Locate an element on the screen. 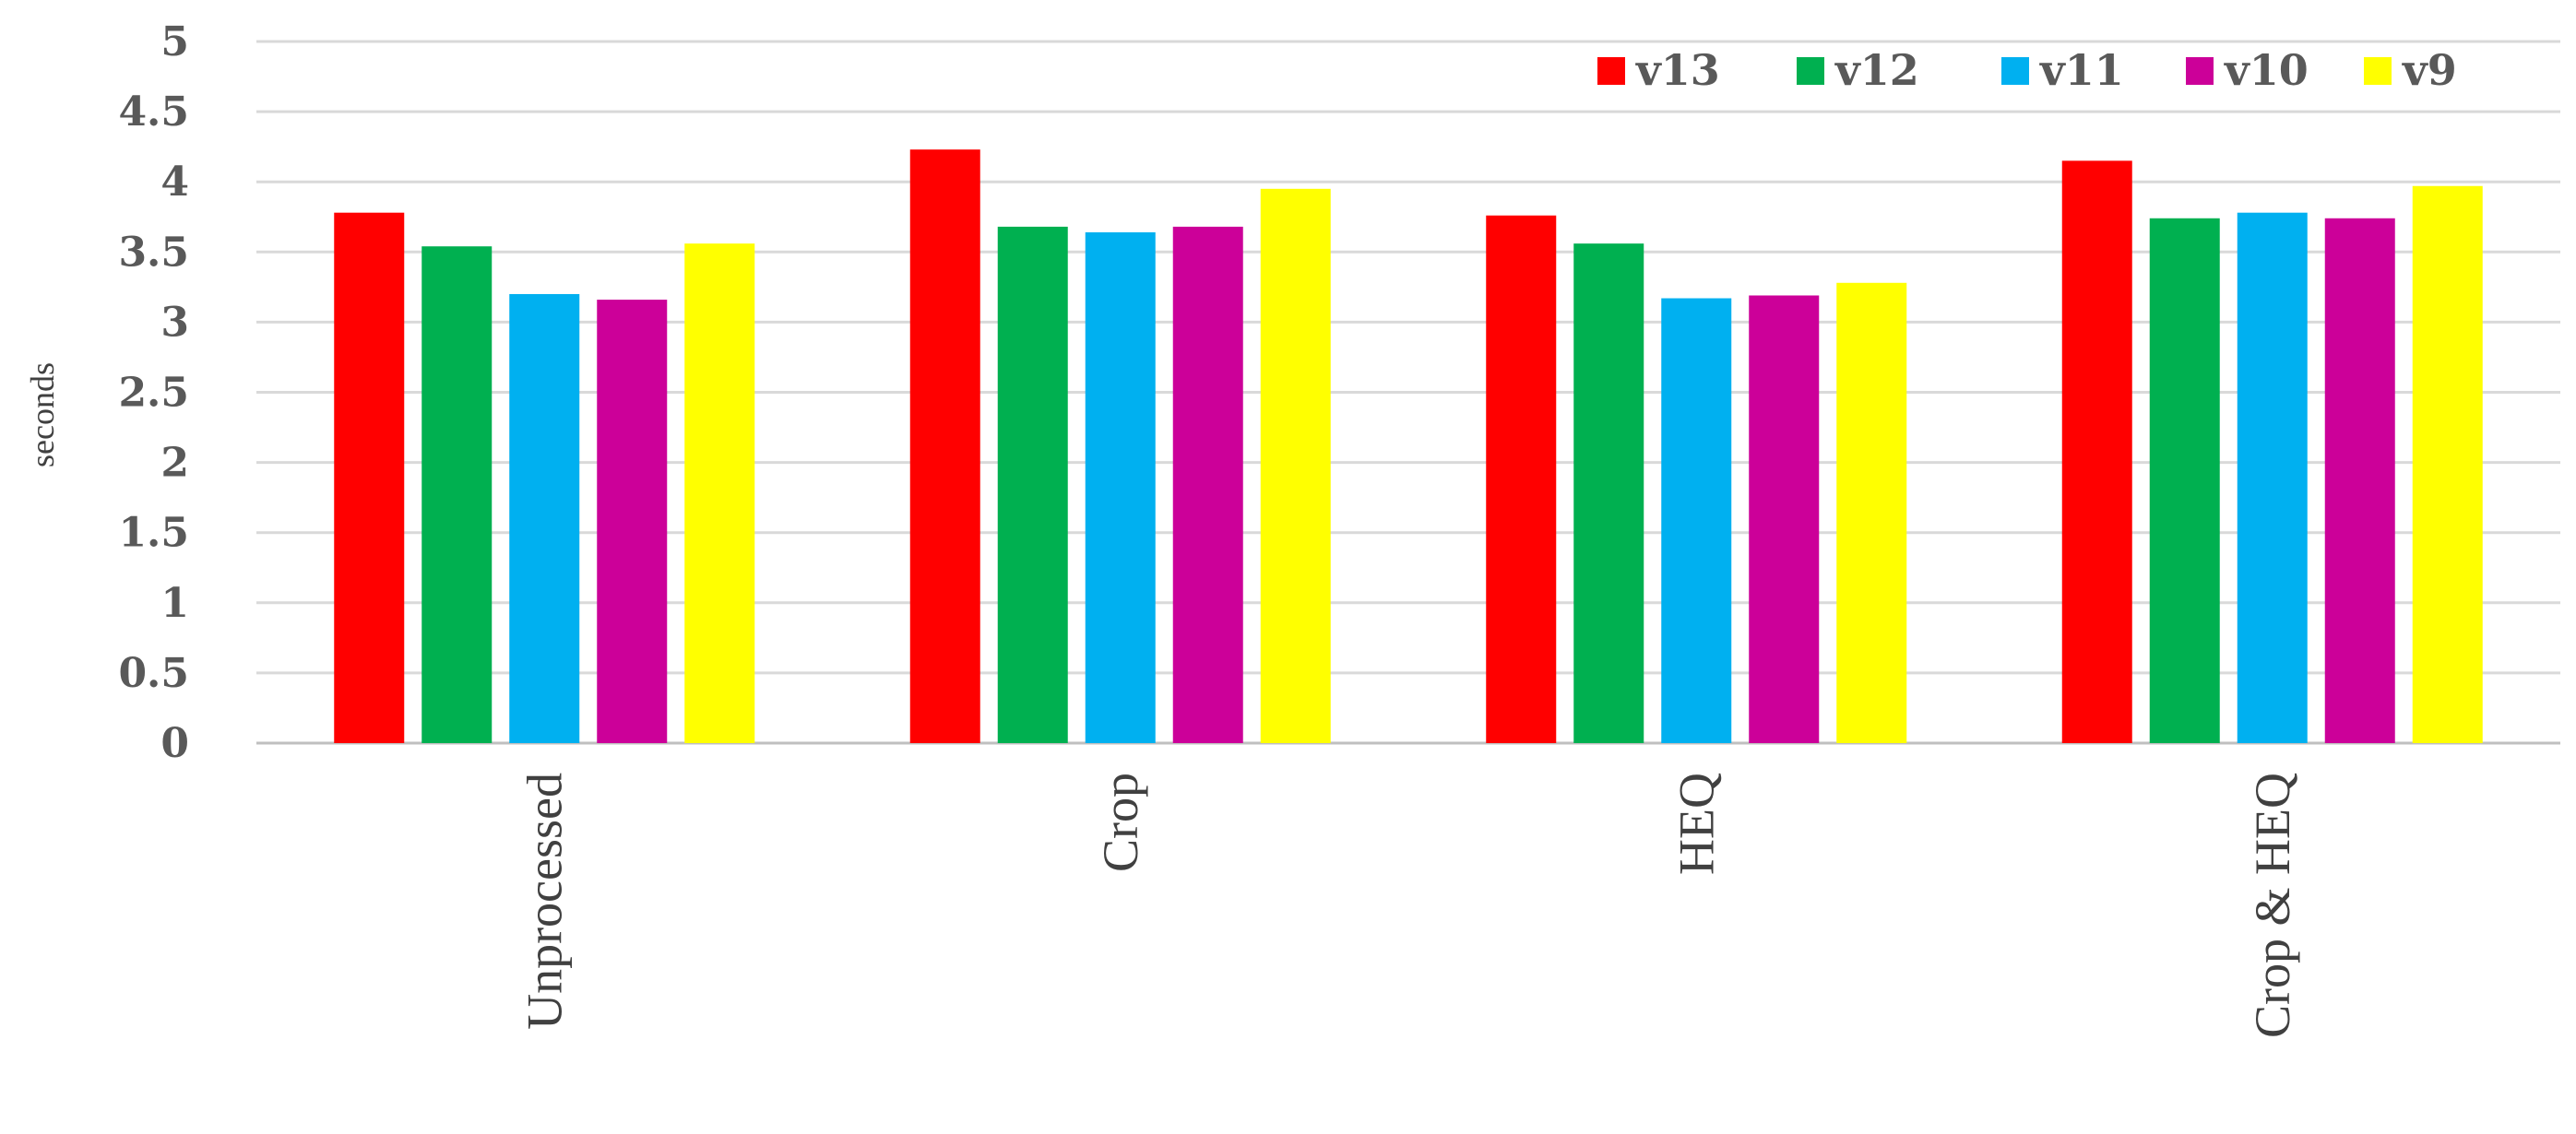  legend-label-v12: v12 is located at coordinates (1876, 70).